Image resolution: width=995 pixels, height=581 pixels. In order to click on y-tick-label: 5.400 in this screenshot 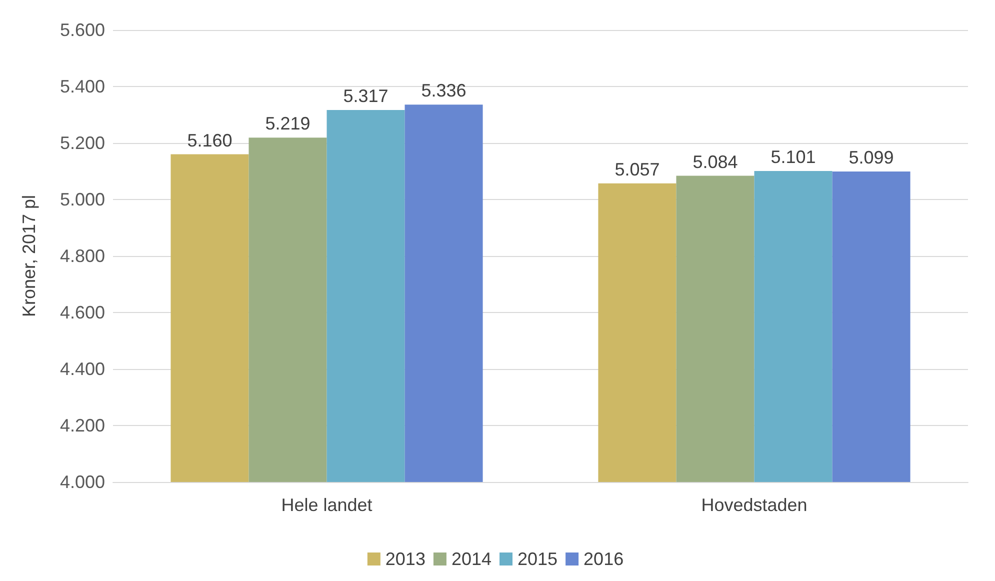, I will do `click(82, 86)`.